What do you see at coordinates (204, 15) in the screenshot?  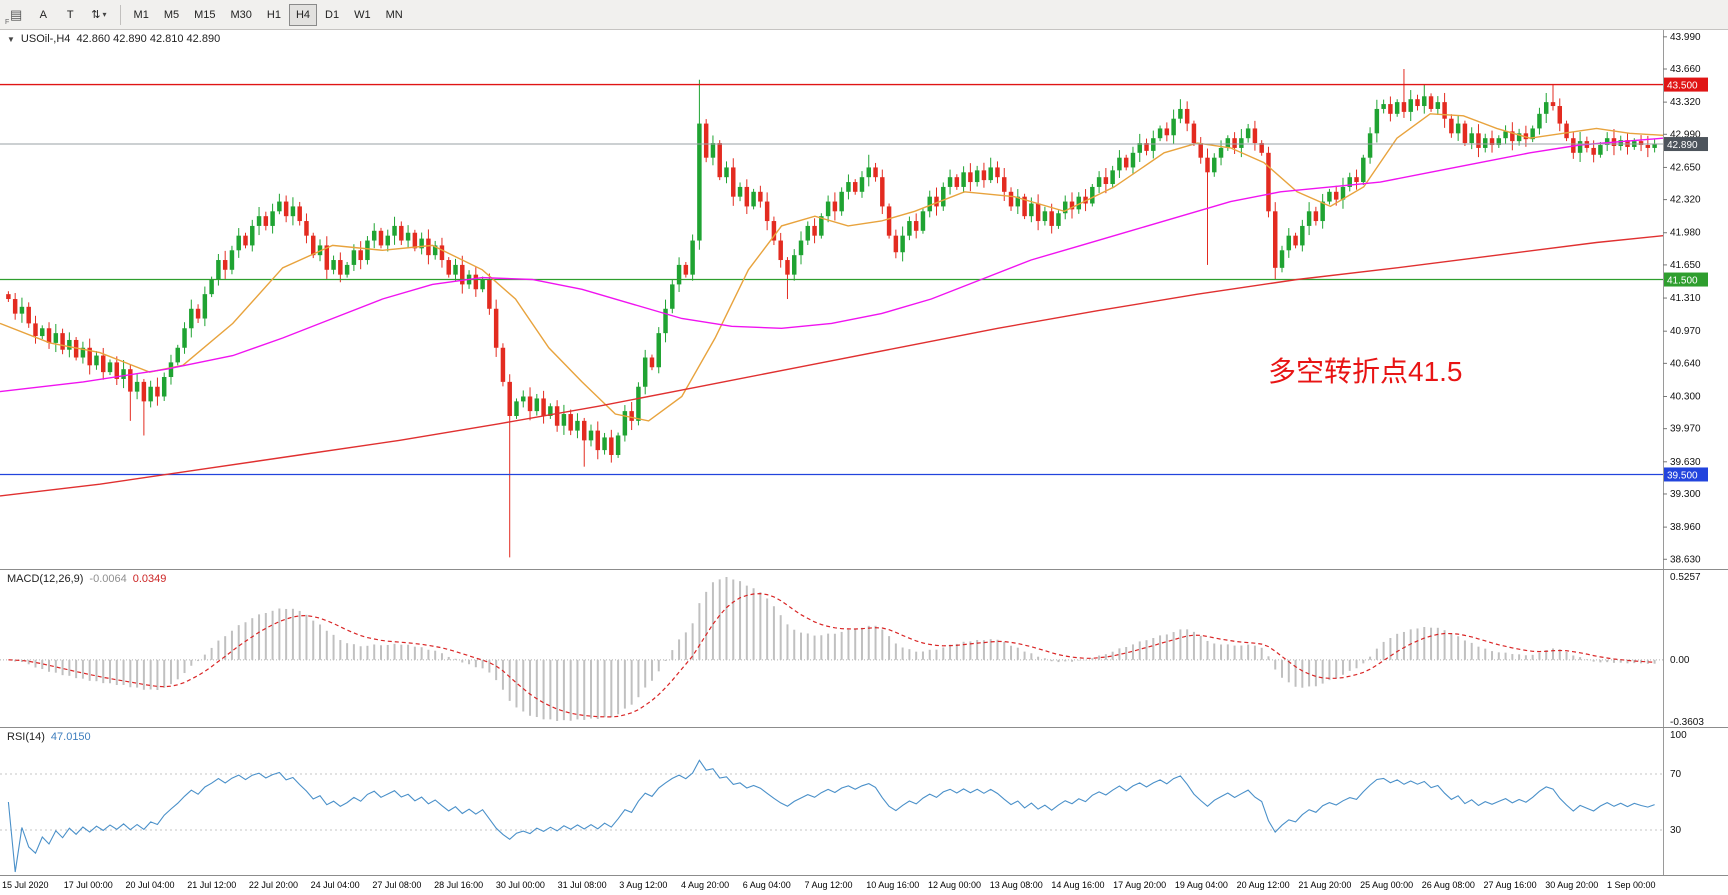 I see `timeframe-button-m15: M15` at bounding box center [204, 15].